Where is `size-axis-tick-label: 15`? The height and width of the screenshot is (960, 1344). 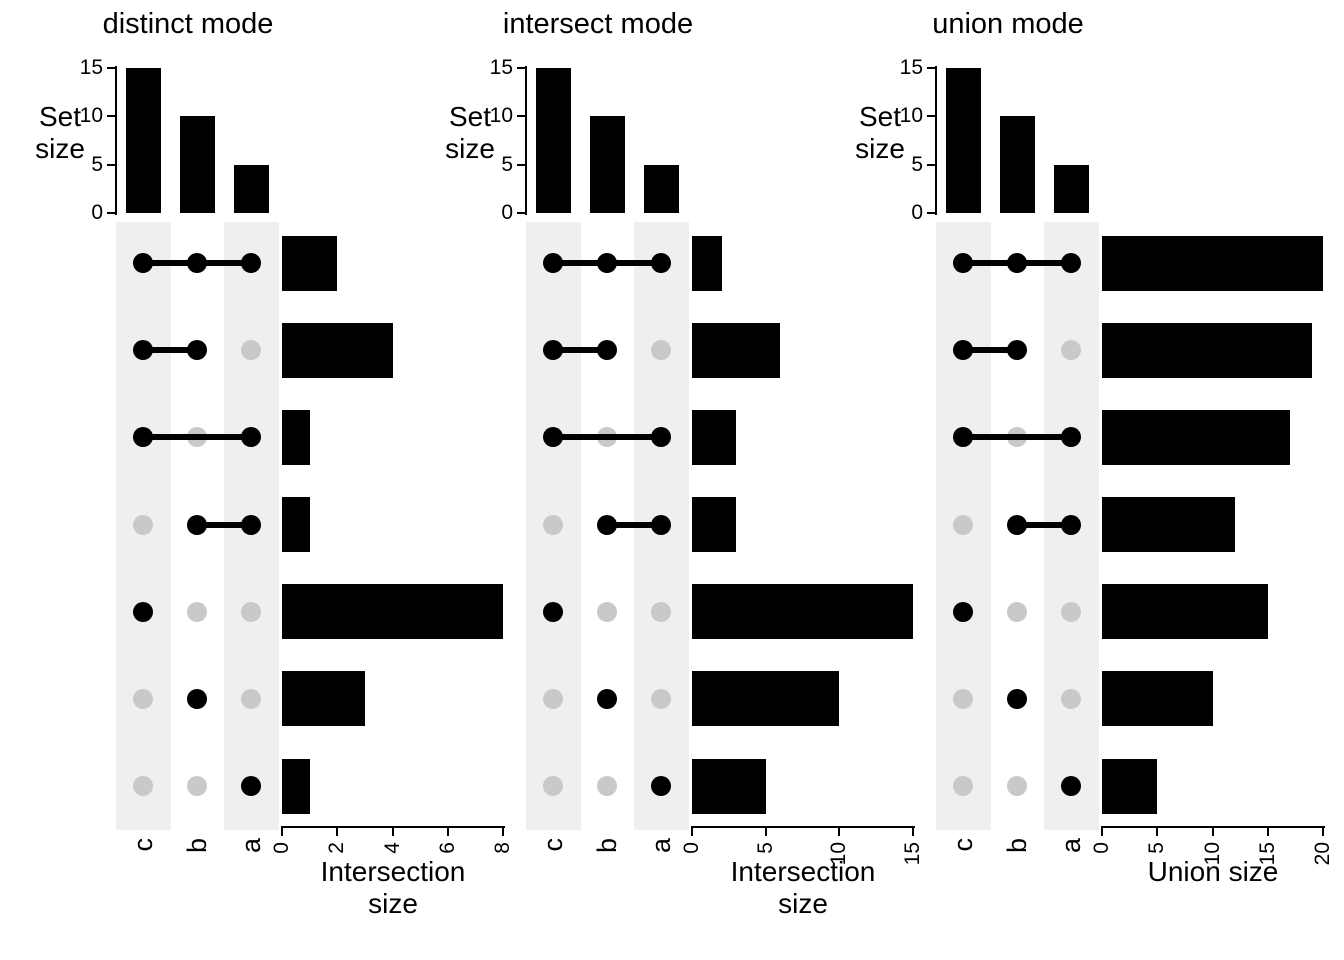 size-axis-tick-label: 15 is located at coordinates (1267, 854).